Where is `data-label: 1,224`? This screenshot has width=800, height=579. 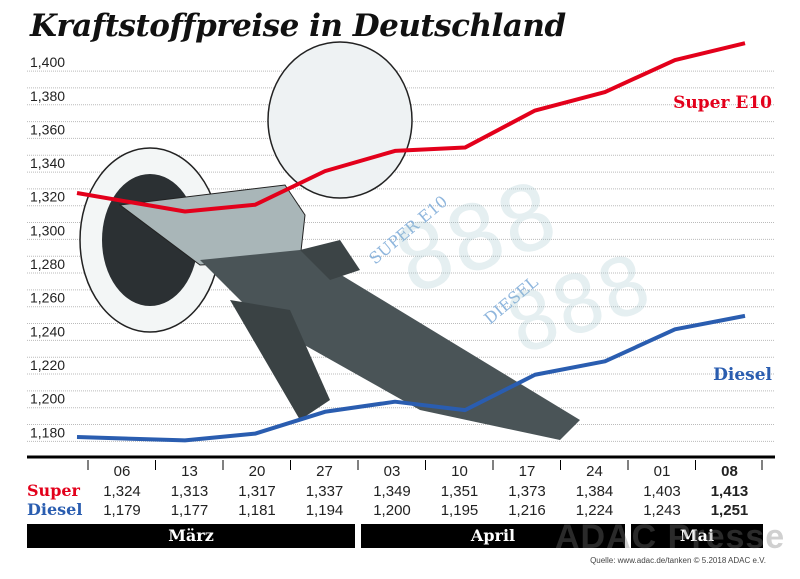 data-label: 1,224 is located at coordinates (595, 510).